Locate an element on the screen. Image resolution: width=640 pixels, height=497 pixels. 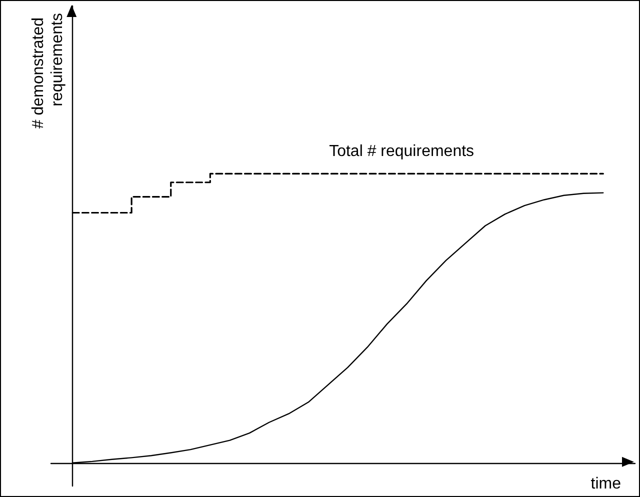
text: Total # requirements is located at coordinates (401, 151).